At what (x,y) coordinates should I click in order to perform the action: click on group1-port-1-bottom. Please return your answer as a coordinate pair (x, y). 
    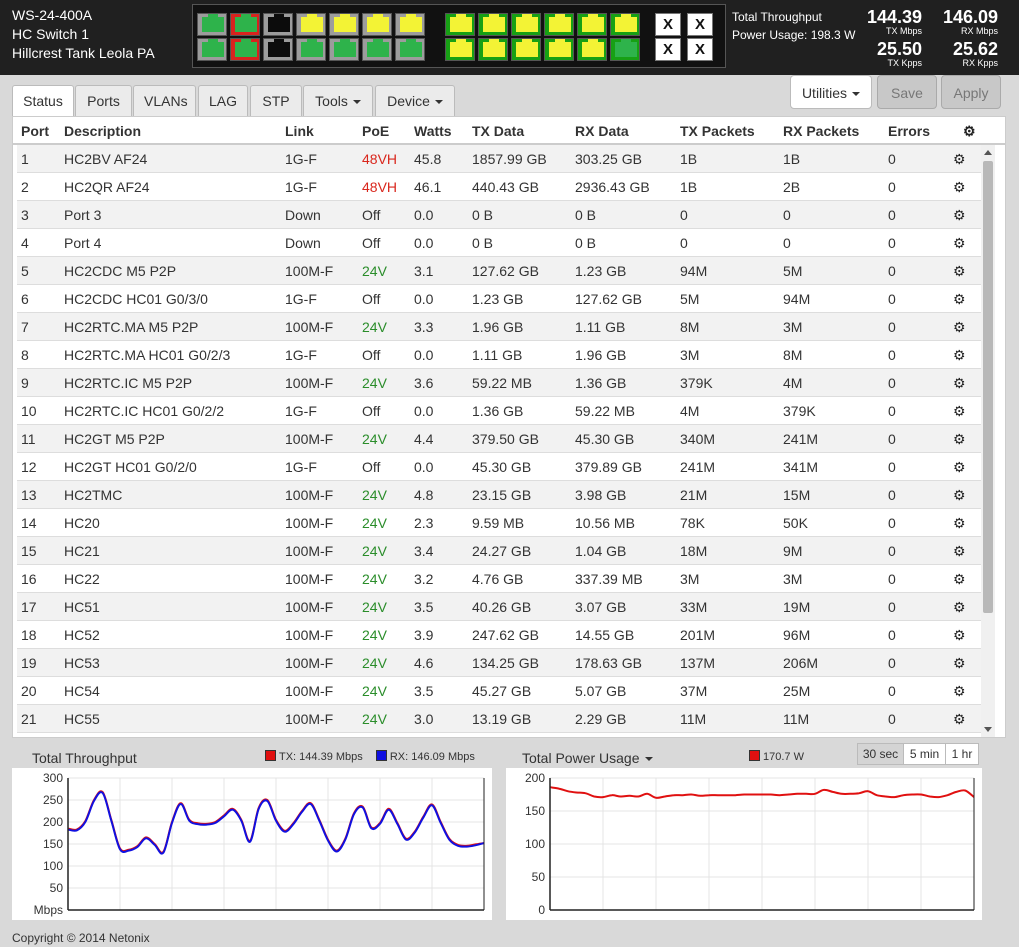
    Looking at the image, I should click on (212, 49).